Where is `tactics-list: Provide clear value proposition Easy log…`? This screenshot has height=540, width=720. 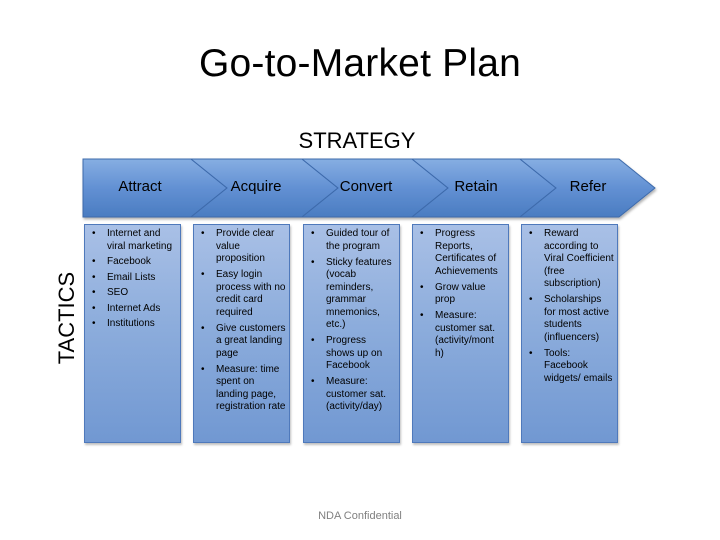
tactics-list: Provide clear value proposition Easy log… is located at coordinates (242, 321).